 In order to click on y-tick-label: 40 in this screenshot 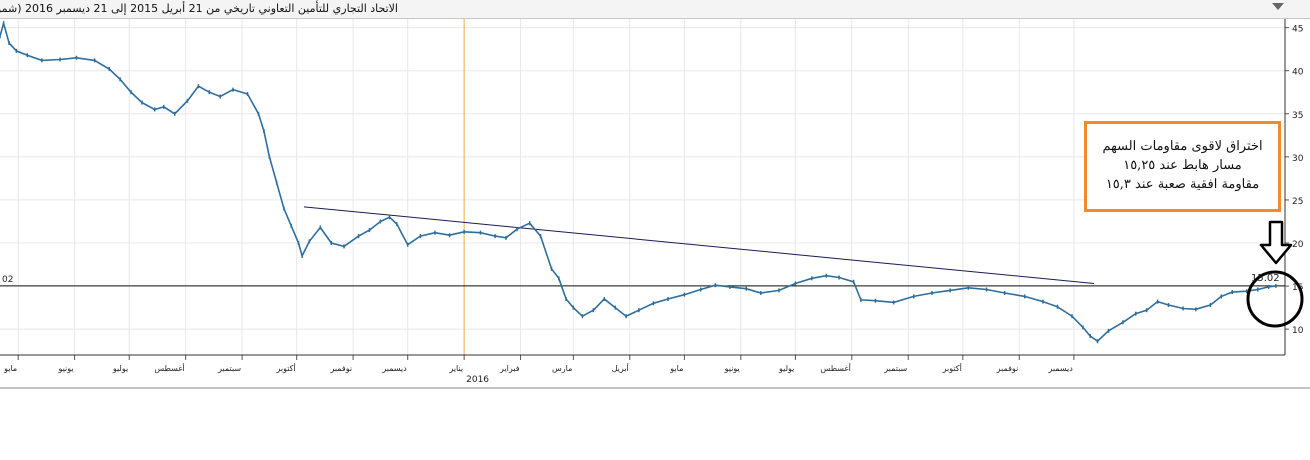, I will do `click(1298, 73)`.